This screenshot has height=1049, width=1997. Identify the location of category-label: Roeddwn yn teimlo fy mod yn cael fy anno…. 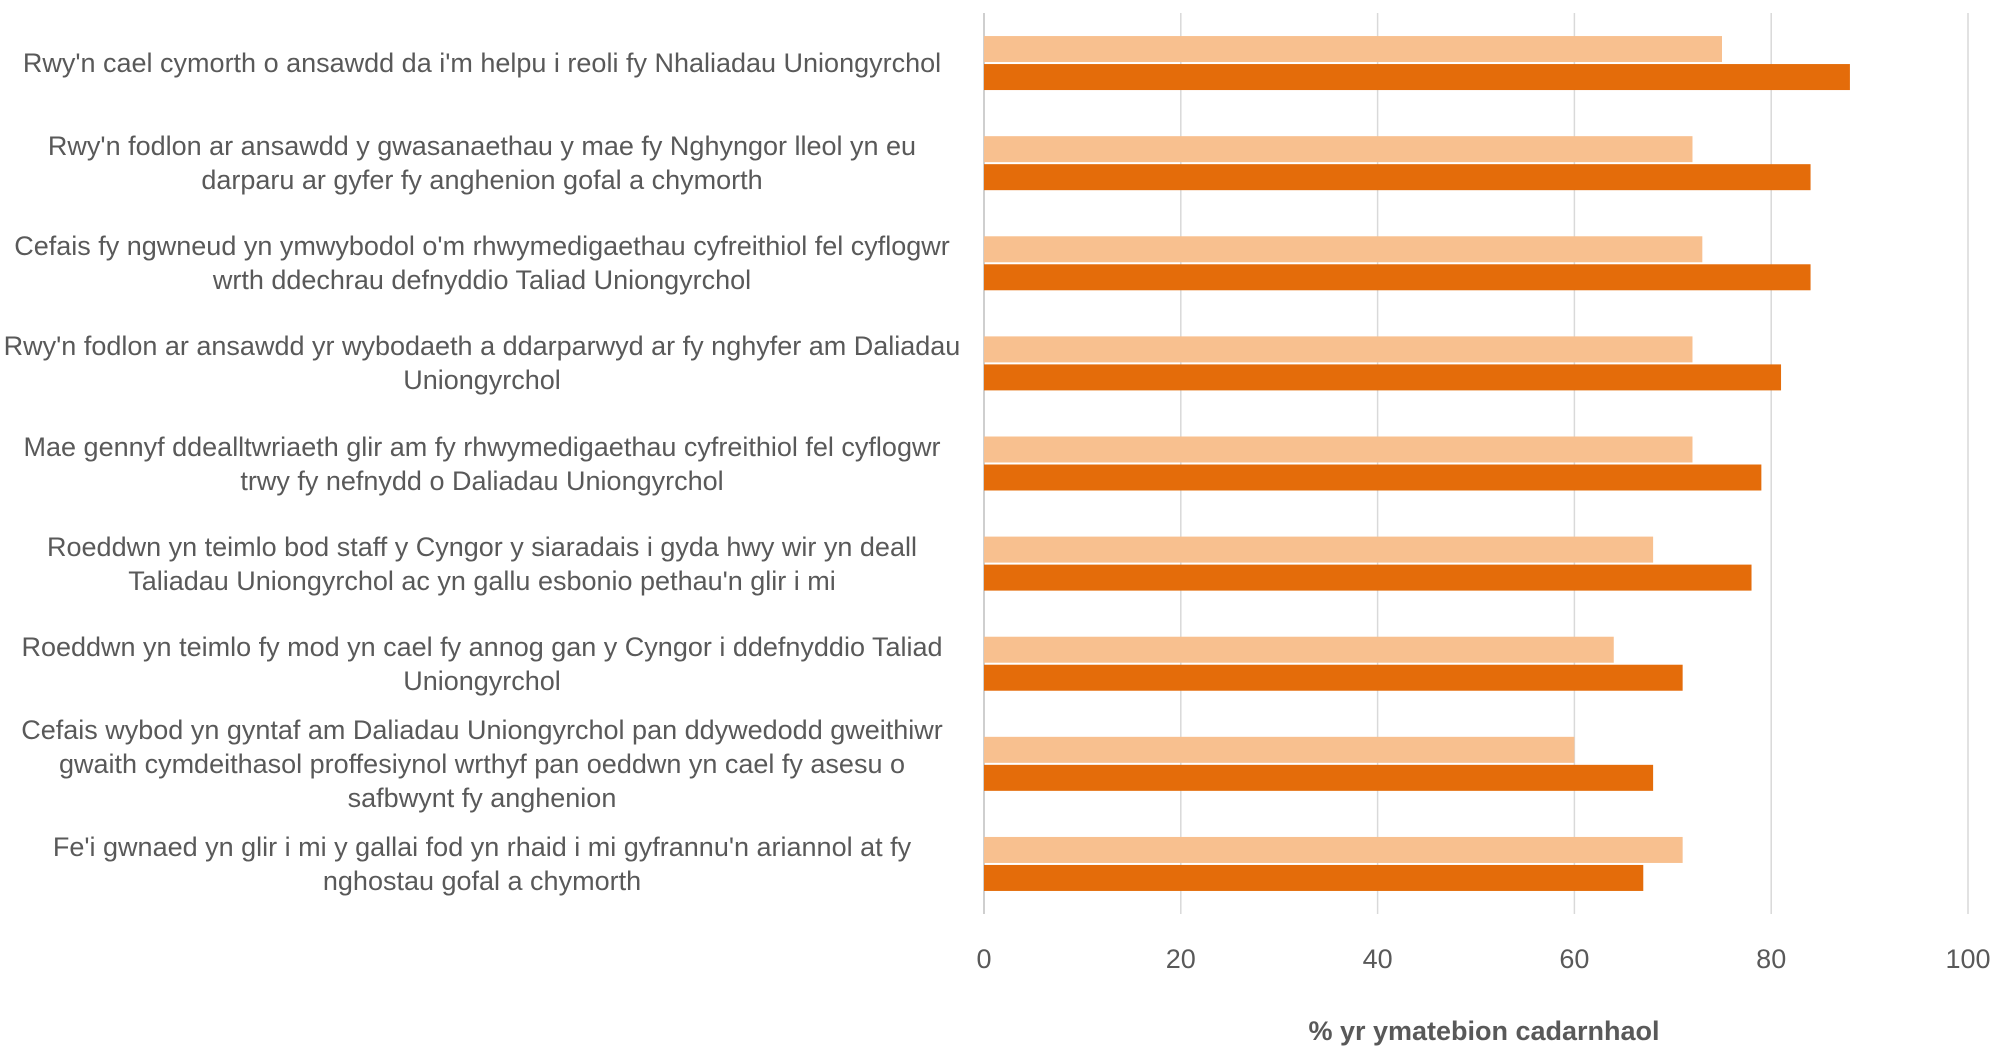
(482, 663).